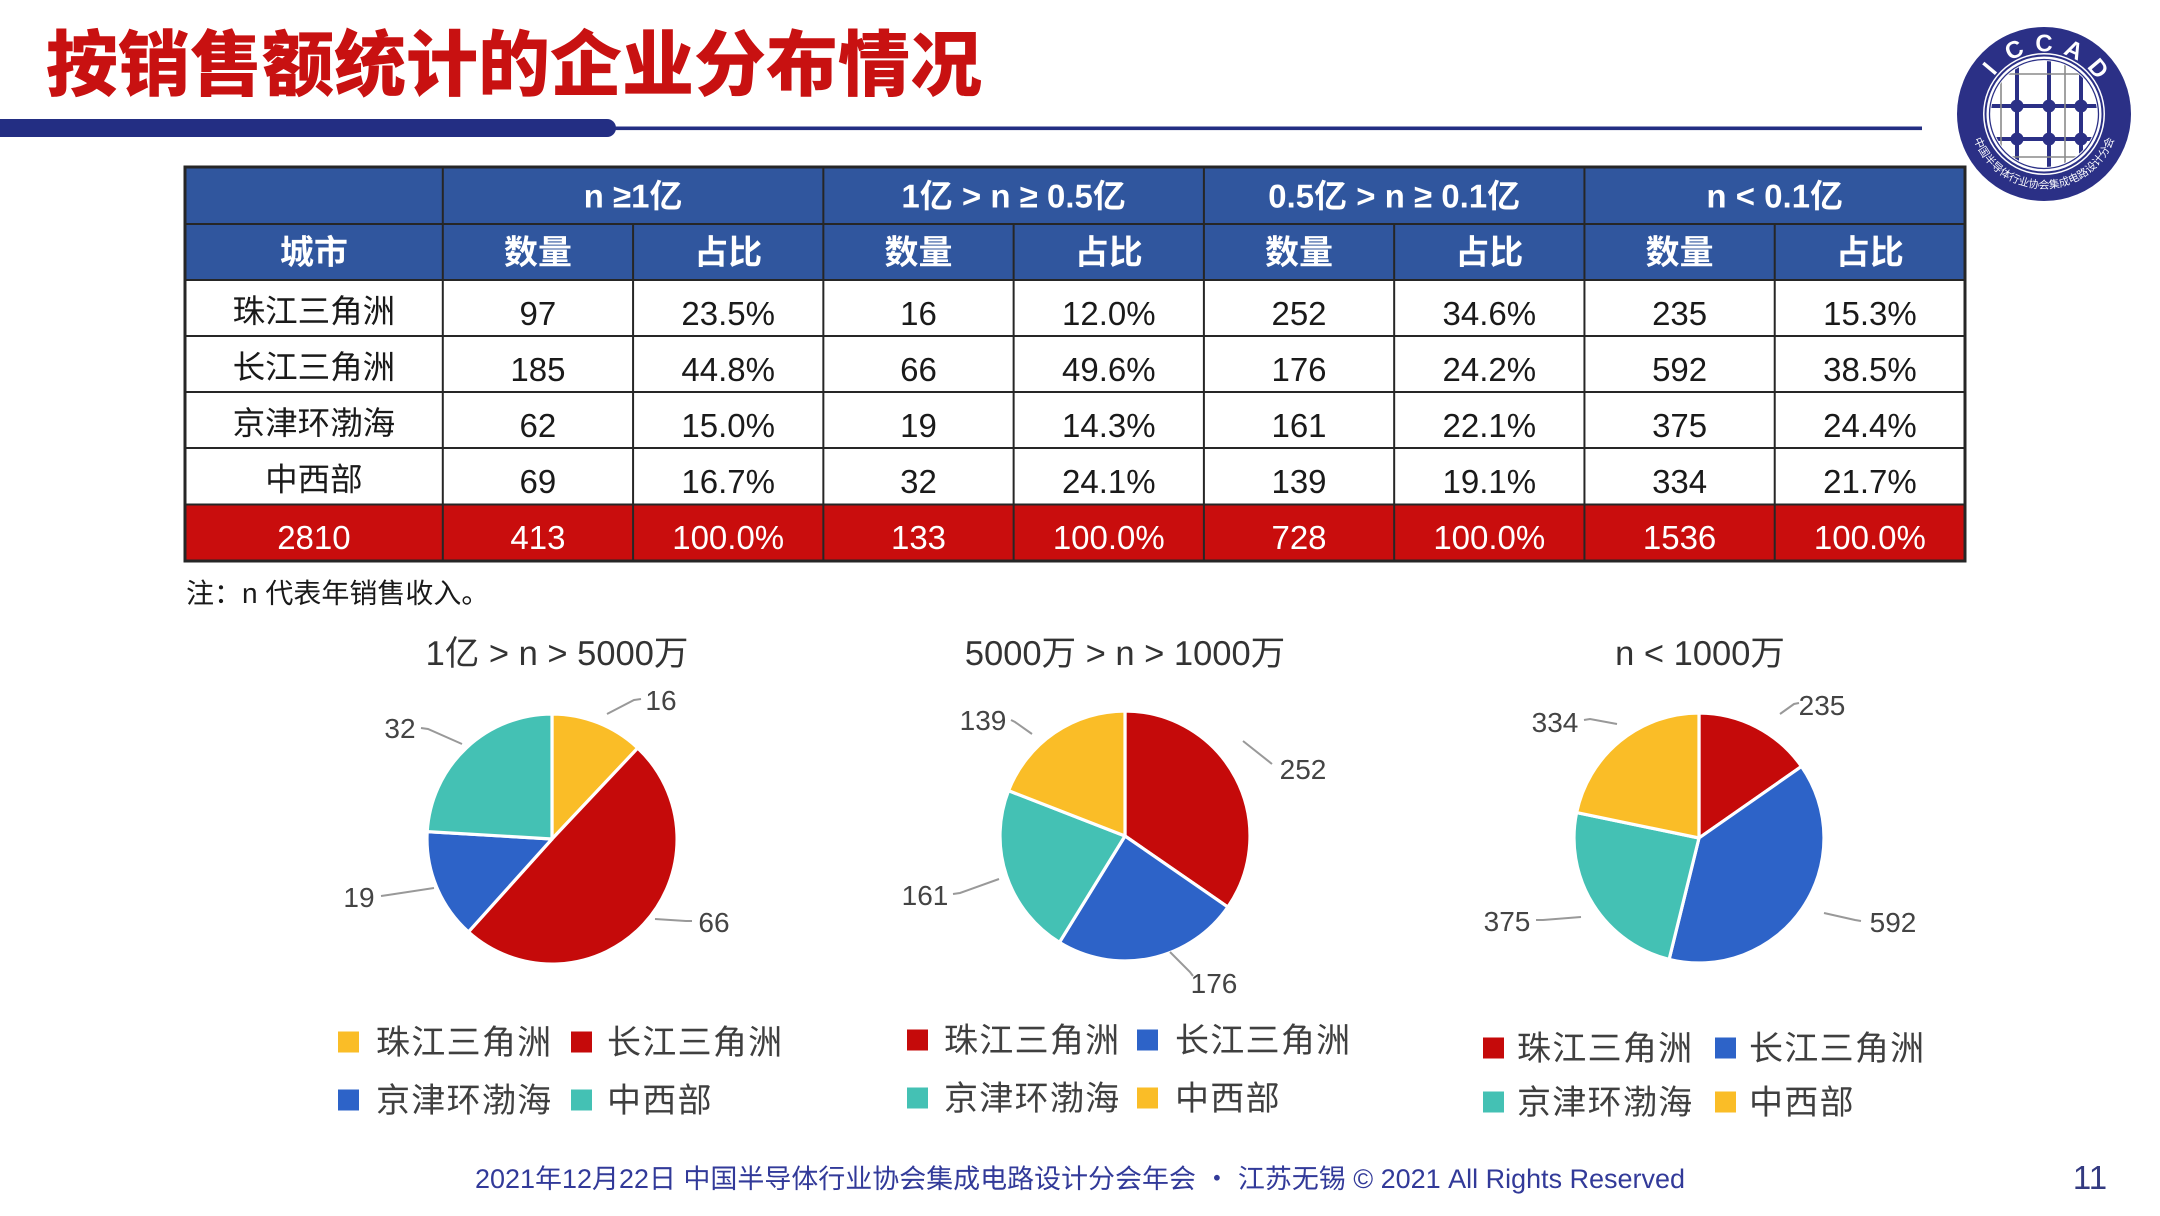  What do you see at coordinates (537, 369) in the screenshot?
I see `svg-text: 185` at bounding box center [537, 369].